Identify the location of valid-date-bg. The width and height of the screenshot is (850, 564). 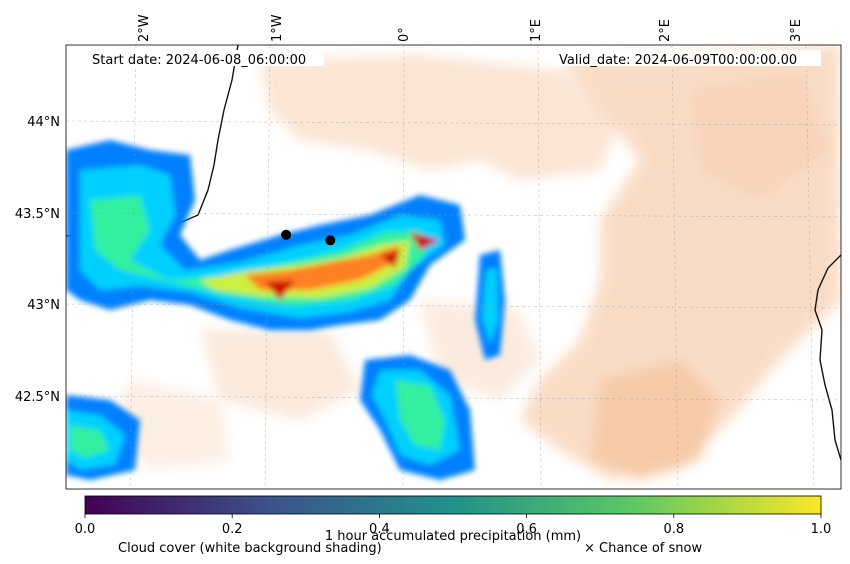
(688, 58).